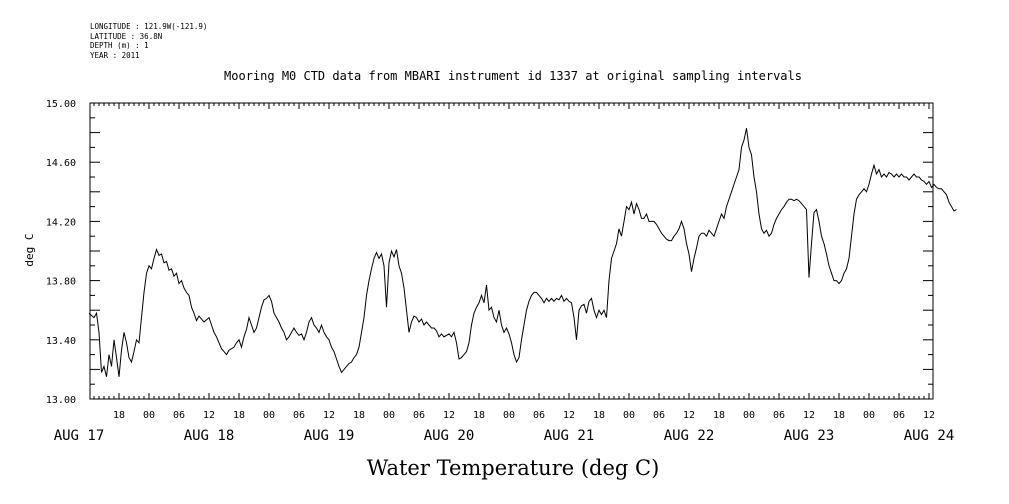  Describe the element at coordinates (809, 436) in the screenshot. I see `x-day-label: AUG 23` at that location.